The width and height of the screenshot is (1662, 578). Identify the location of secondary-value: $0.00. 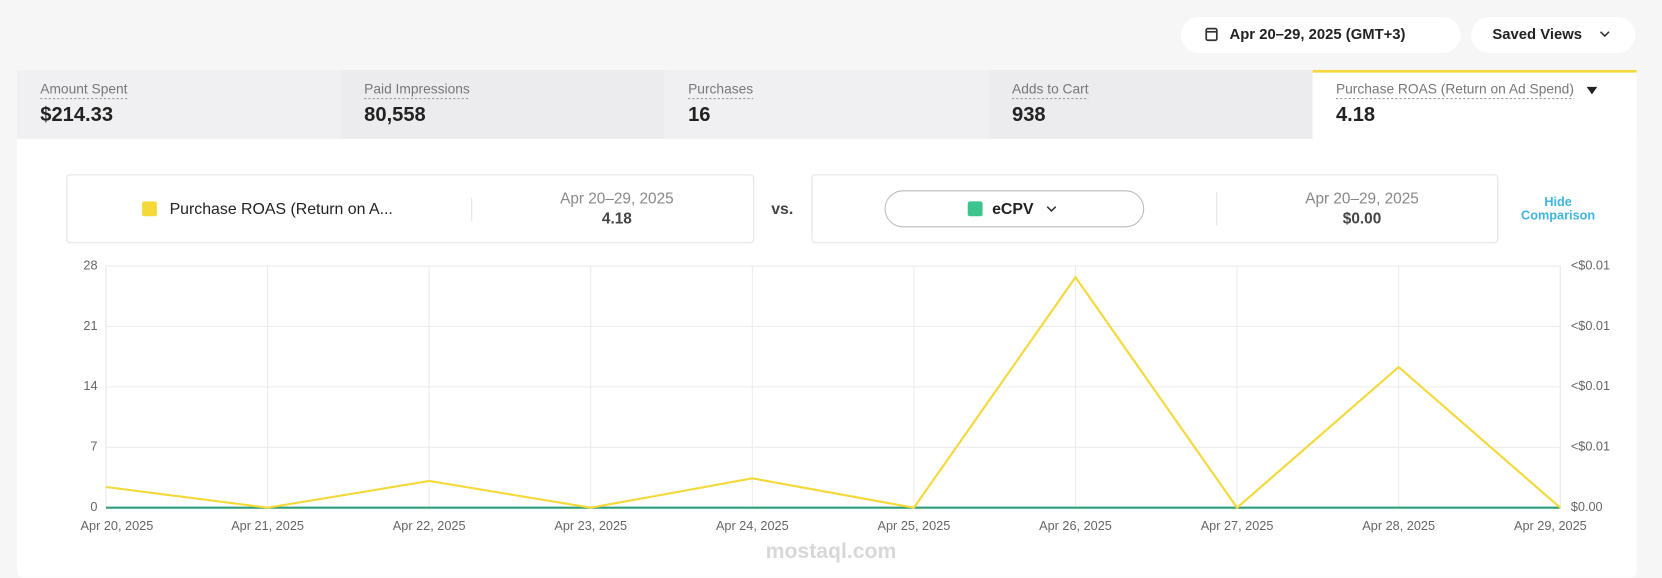
(1362, 218).